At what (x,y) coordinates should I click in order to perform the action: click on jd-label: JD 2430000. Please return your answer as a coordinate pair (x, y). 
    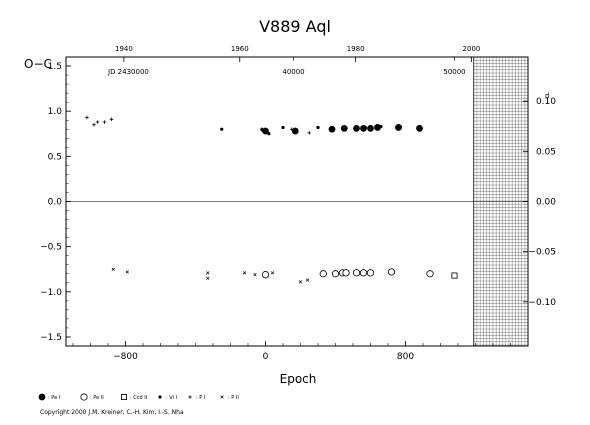
    Looking at the image, I should click on (128, 72).